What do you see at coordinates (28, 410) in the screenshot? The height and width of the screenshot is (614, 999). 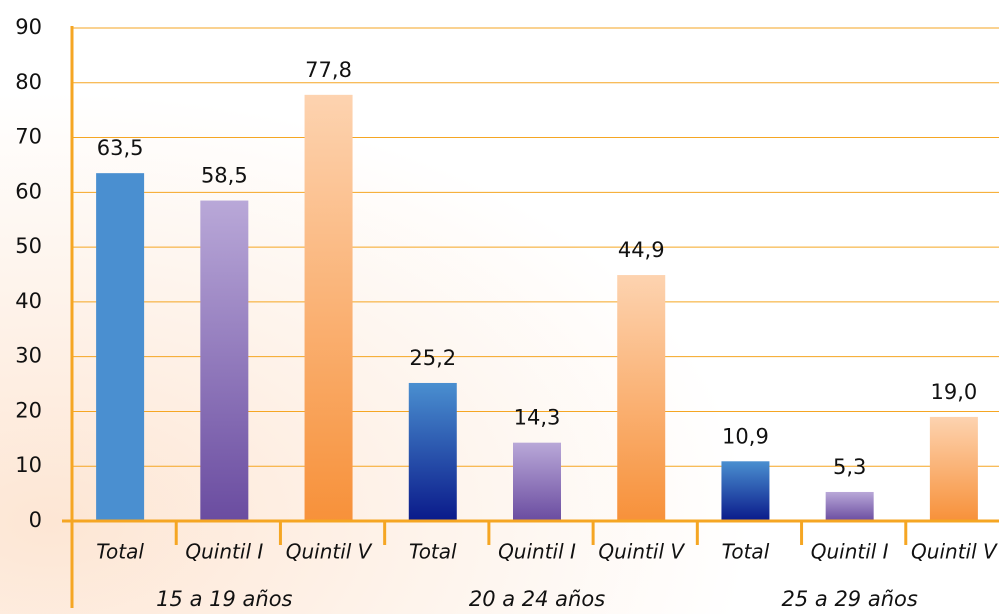 I see `y-tick-label: 20` at bounding box center [28, 410].